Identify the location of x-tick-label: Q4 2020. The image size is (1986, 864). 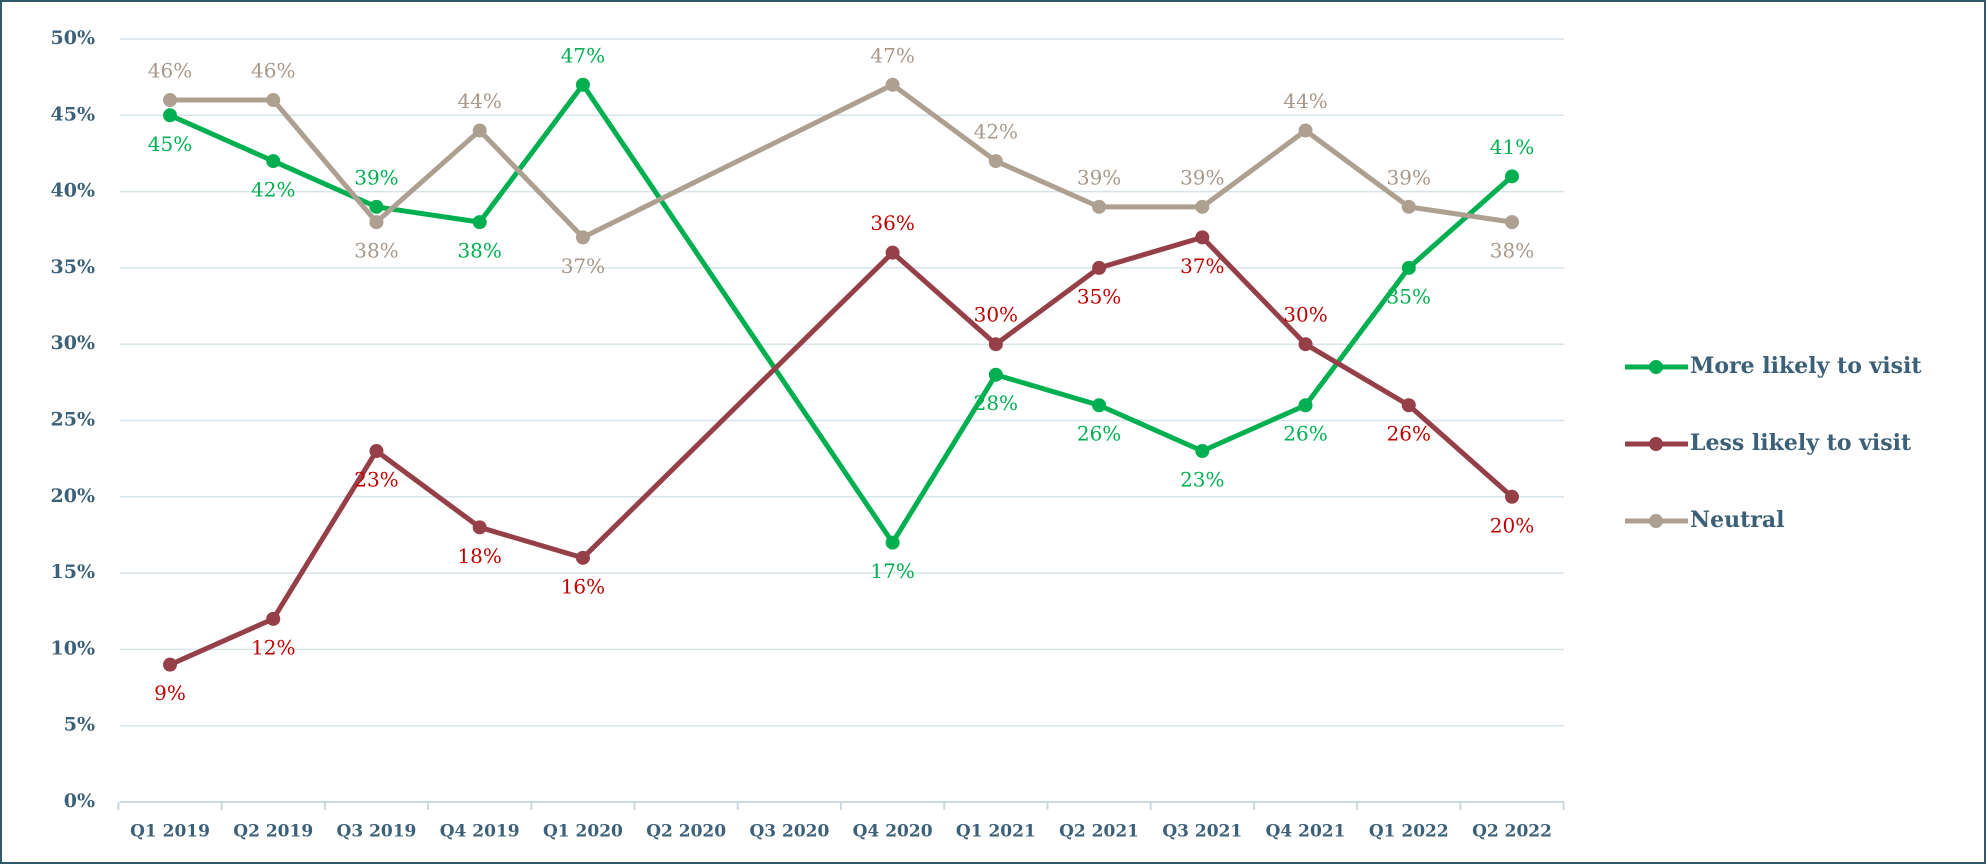
(893, 832).